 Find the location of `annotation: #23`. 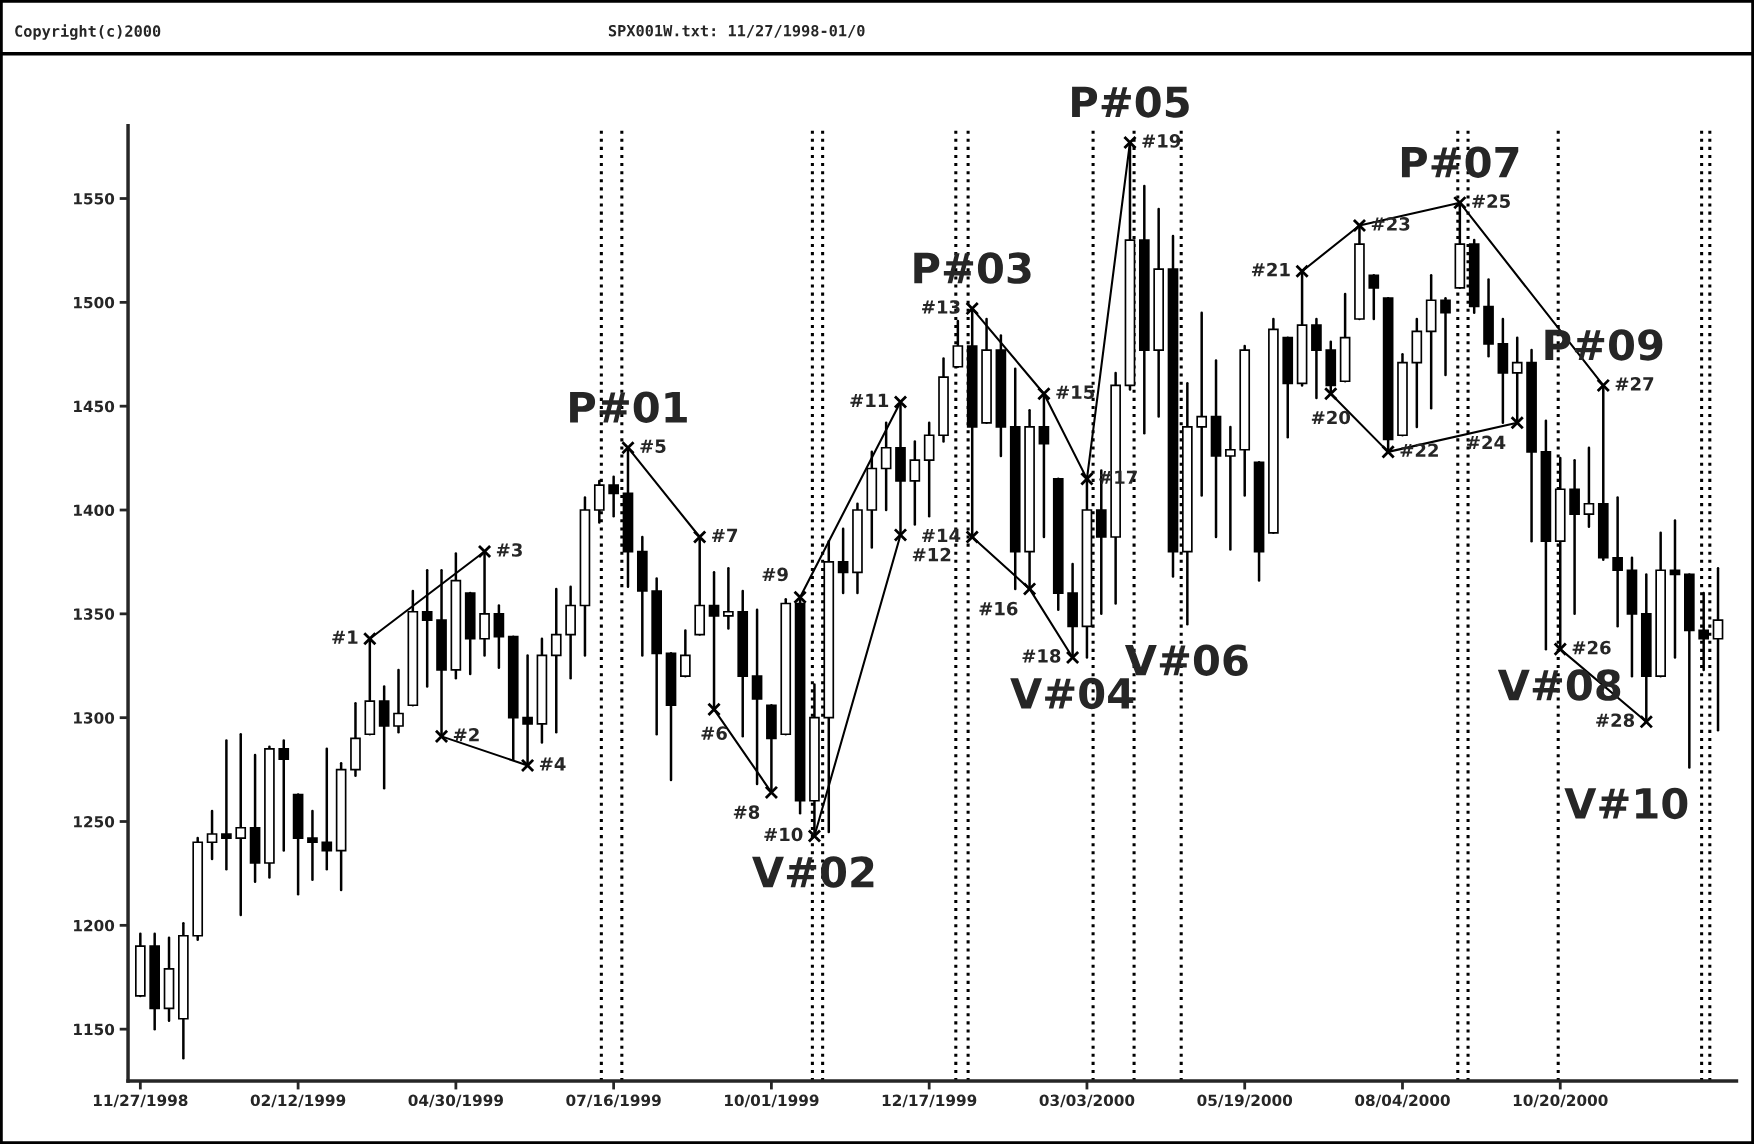

annotation: #23 is located at coordinates (1390, 224).